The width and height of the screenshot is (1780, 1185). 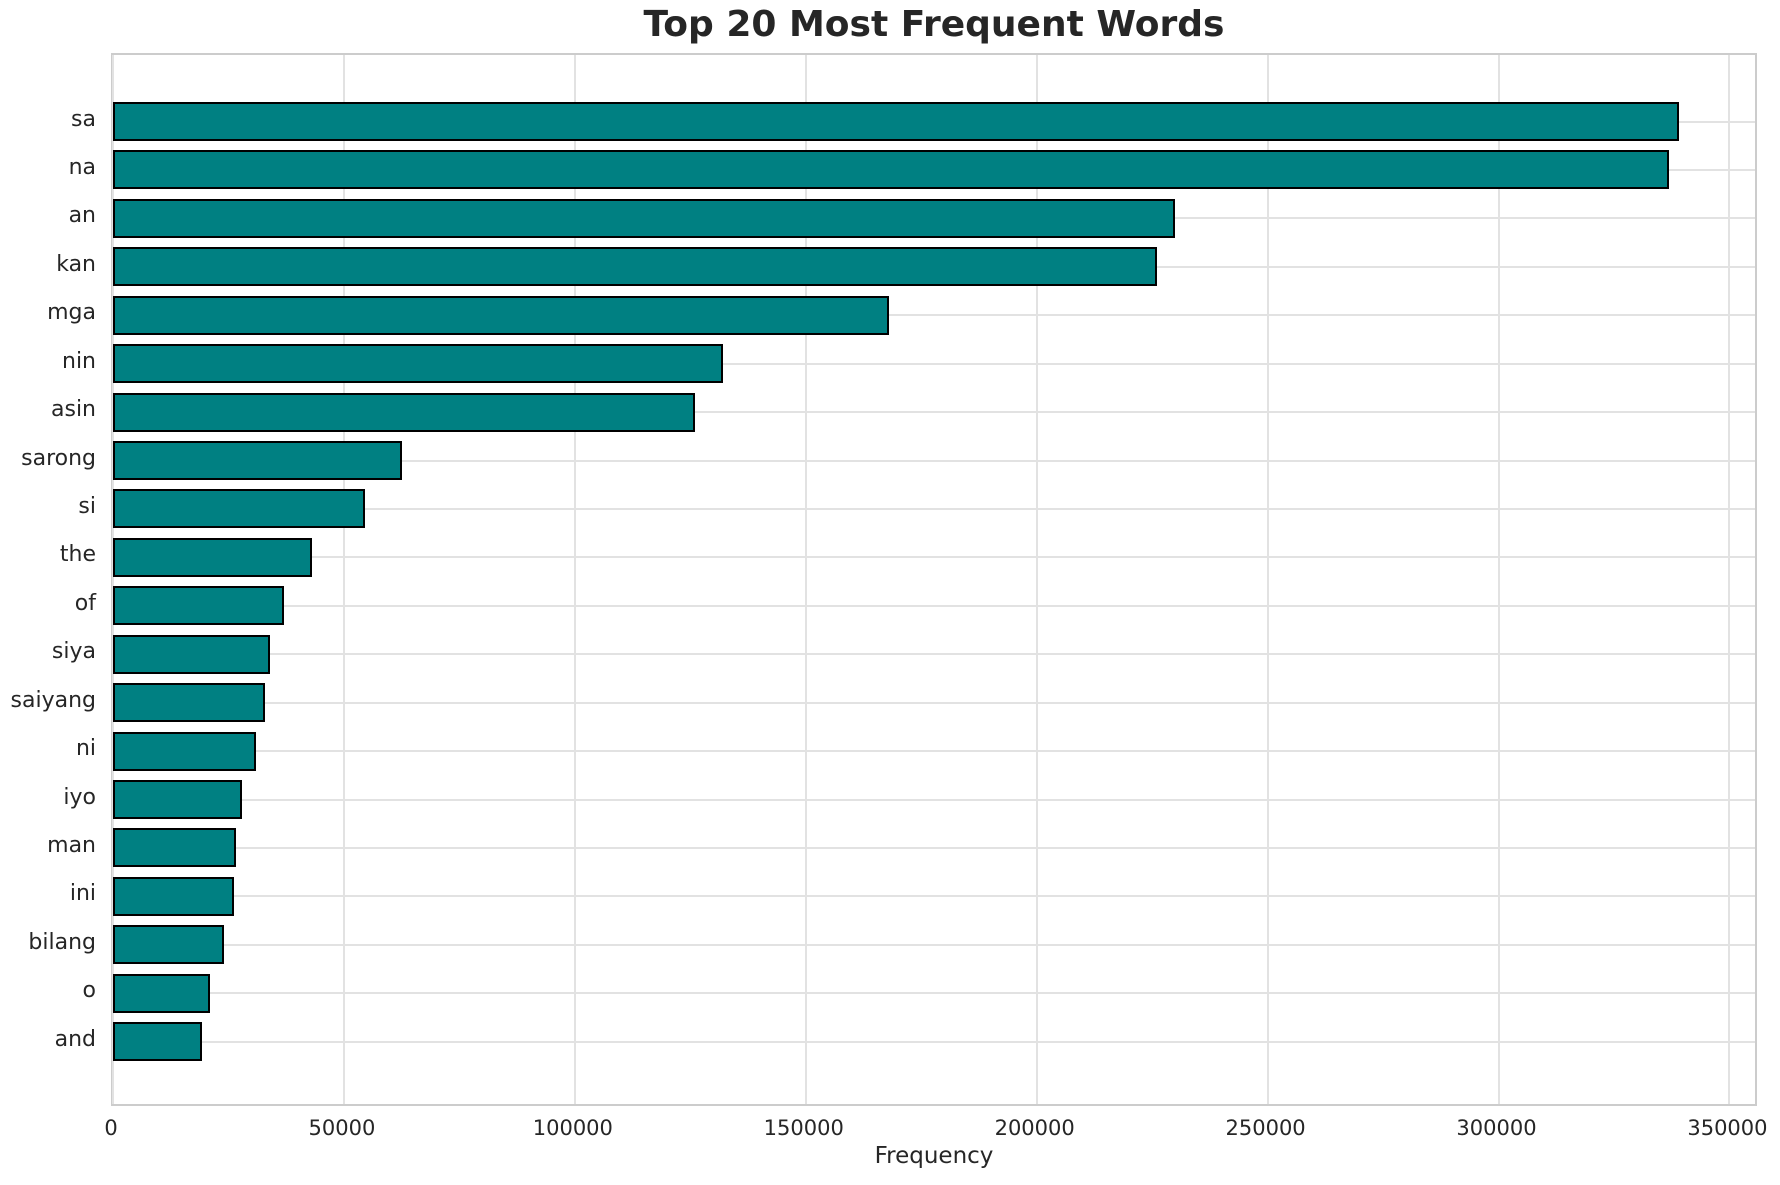 What do you see at coordinates (82, 894) in the screenshot?
I see `y-tick-label: ini` at bounding box center [82, 894].